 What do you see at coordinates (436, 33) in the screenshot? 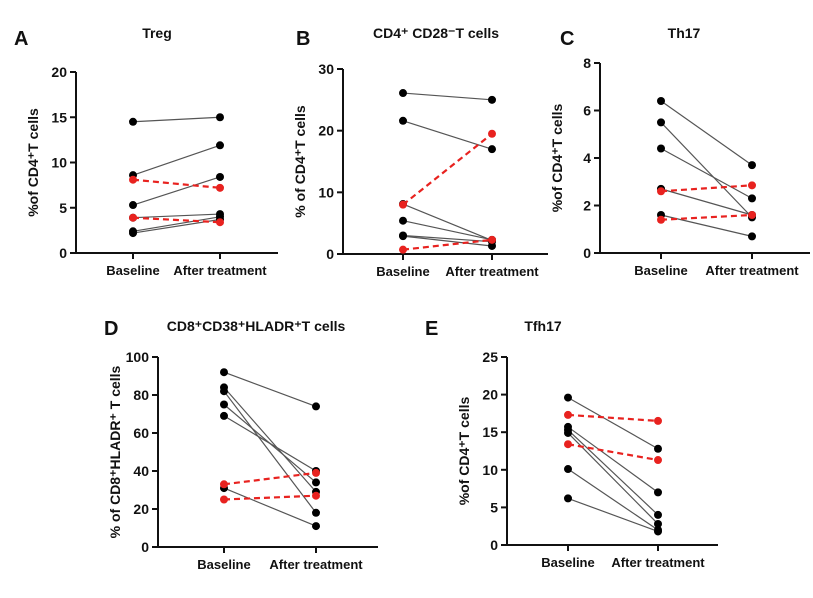
I see `chart-title: CD4⁺ CD28⁻T cells` at bounding box center [436, 33].